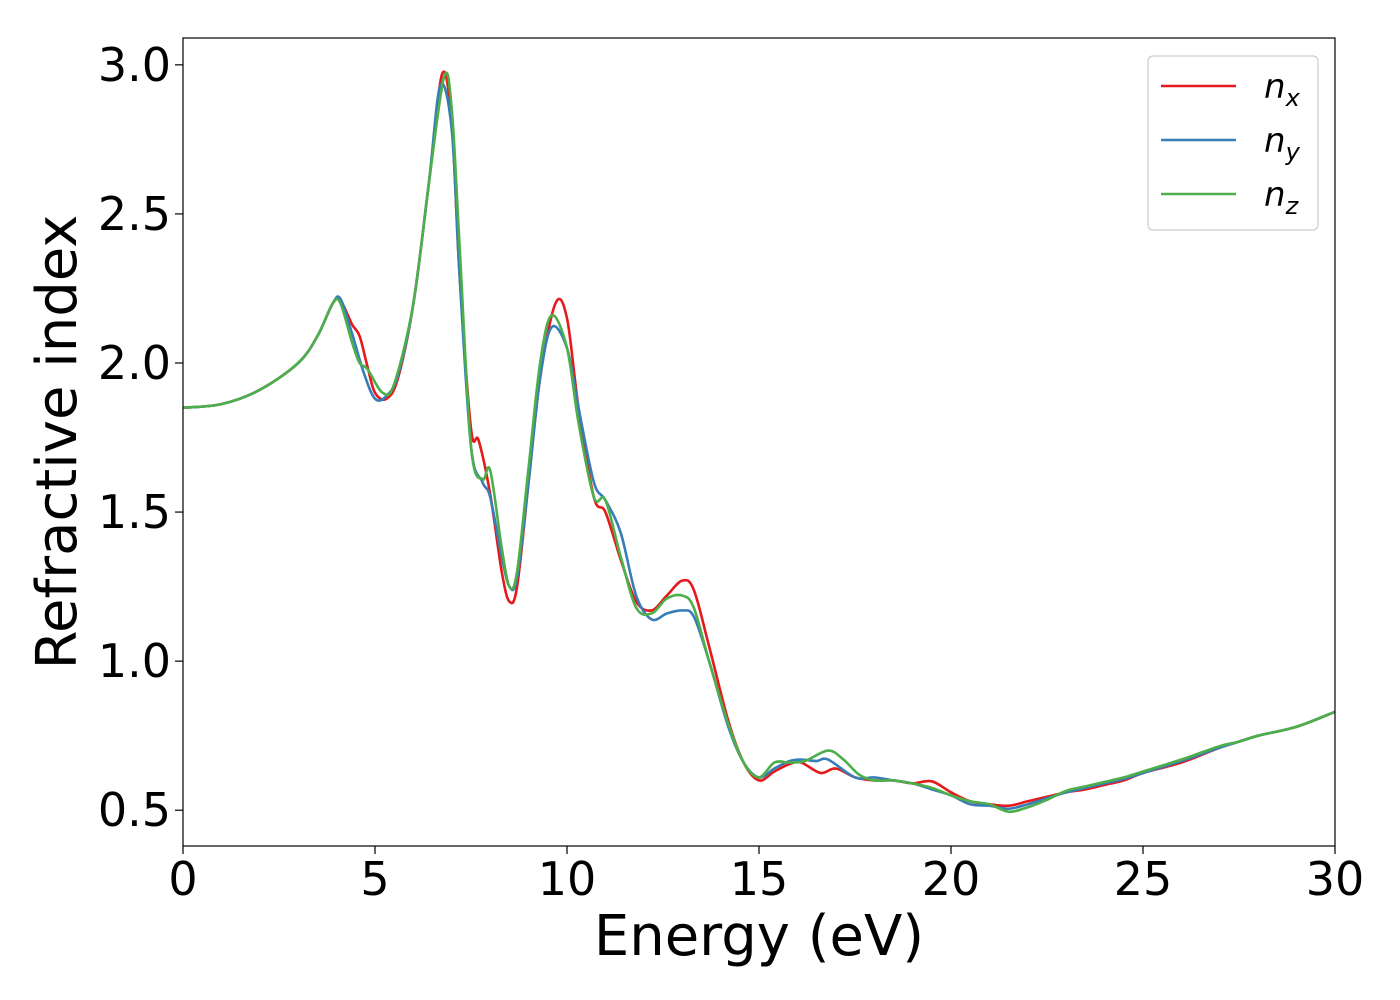 Image resolution: width=1400 pixels, height=1000 pixels. I want to click on x-tick-label: 0, so click(182, 879).